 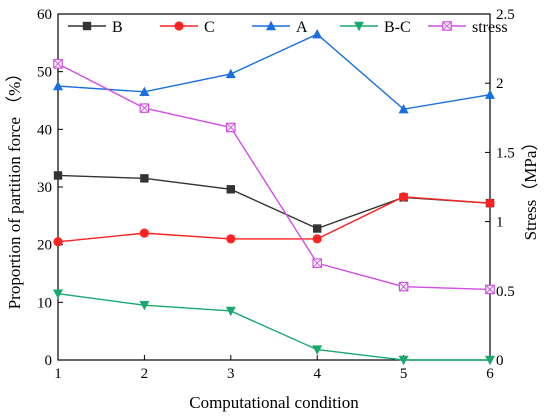 What do you see at coordinates (317, 374) in the screenshot?
I see `x-tick-label: 4` at bounding box center [317, 374].